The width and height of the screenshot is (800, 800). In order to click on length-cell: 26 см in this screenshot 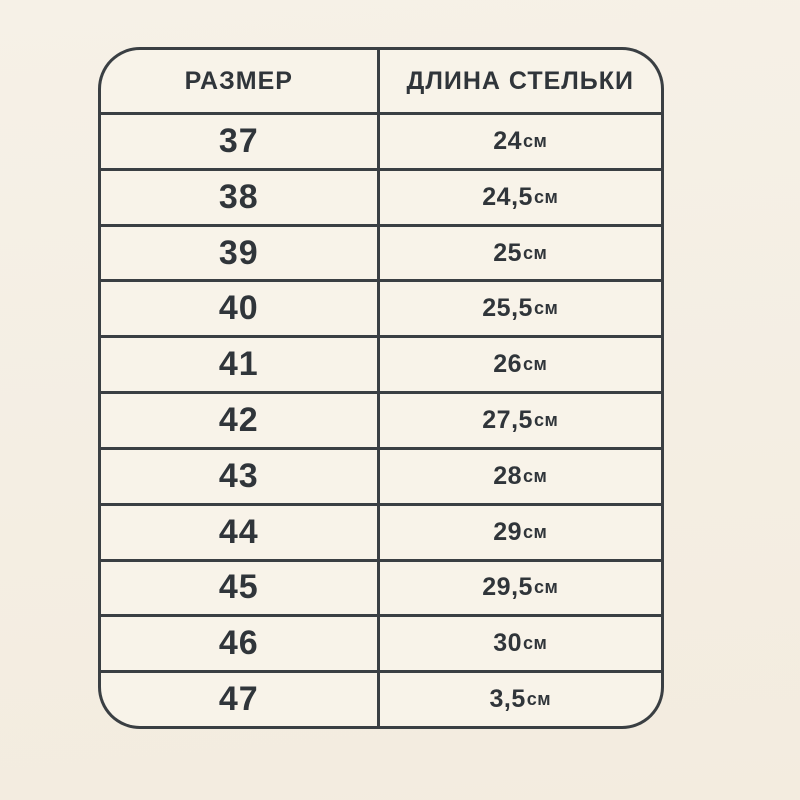, I will do `click(520, 365)`.